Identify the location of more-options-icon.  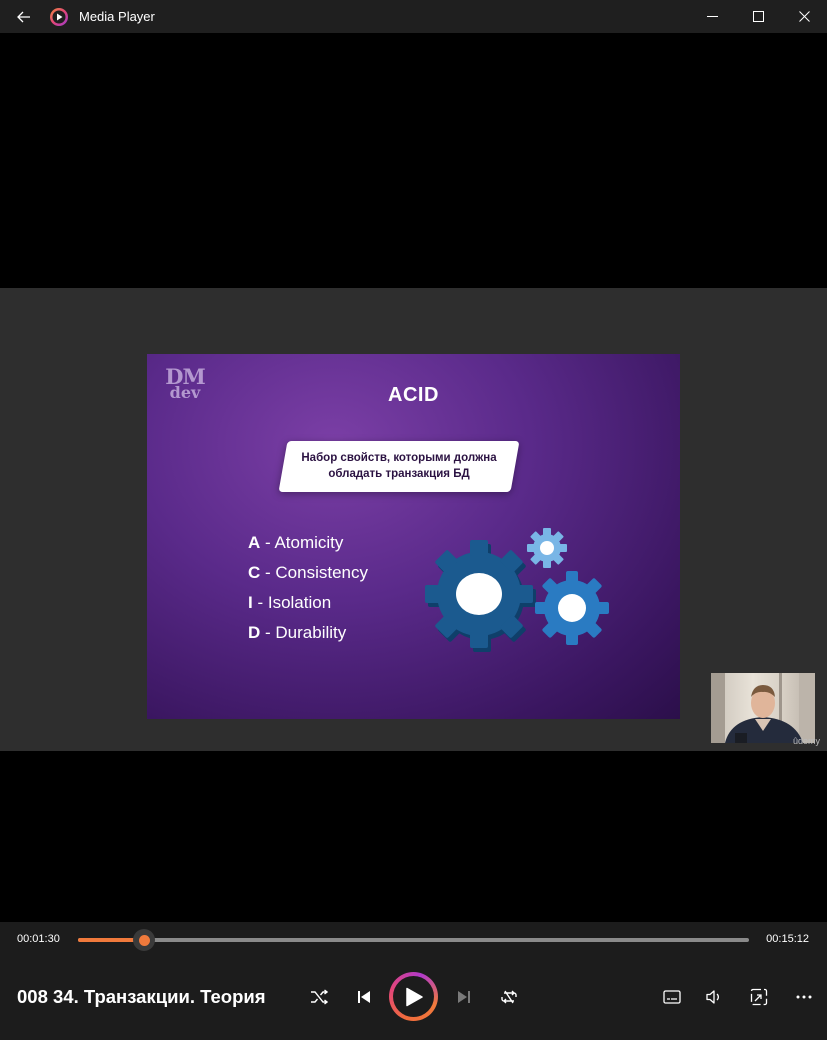
(804, 997).